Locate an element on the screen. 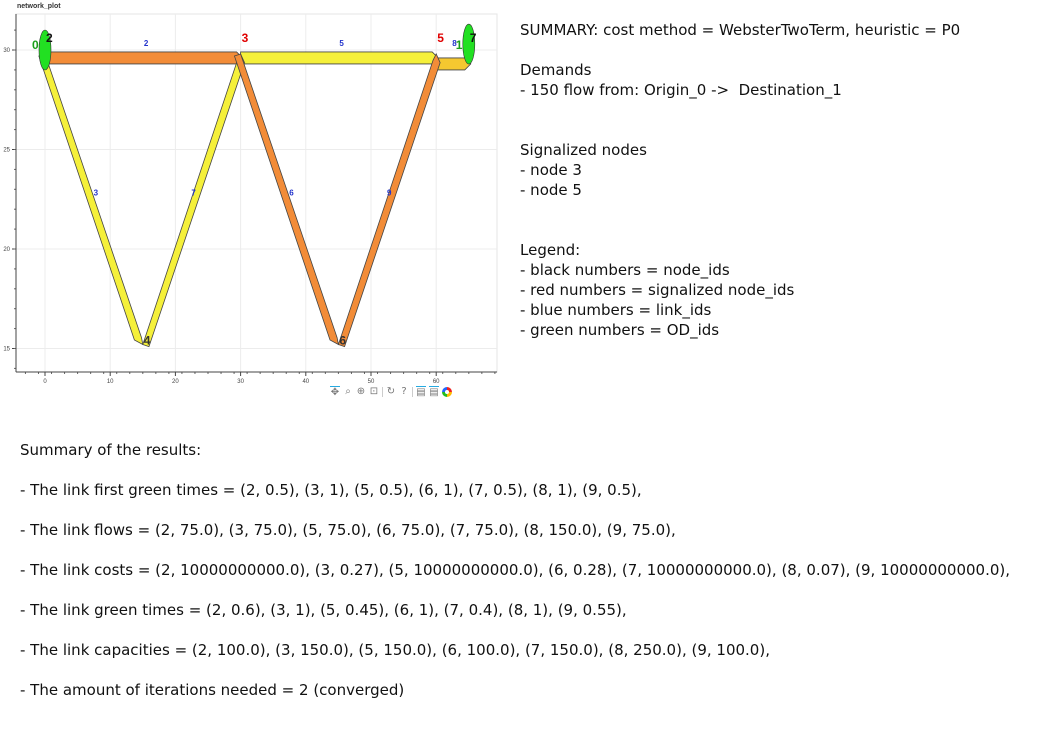  x-tick-label: 30 is located at coordinates (240, 382).